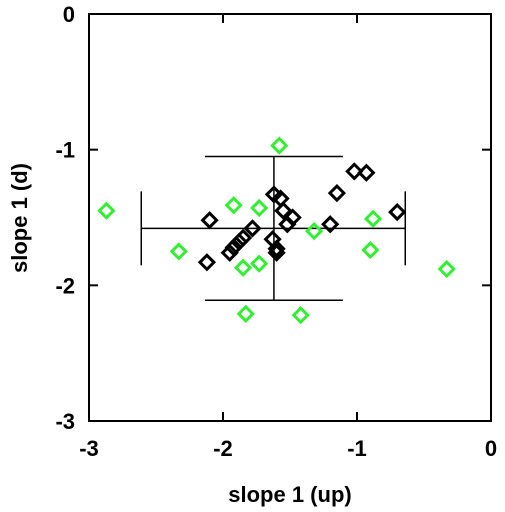  Describe the element at coordinates (357, 448) in the screenshot. I see `x-tick-label: -1` at that location.